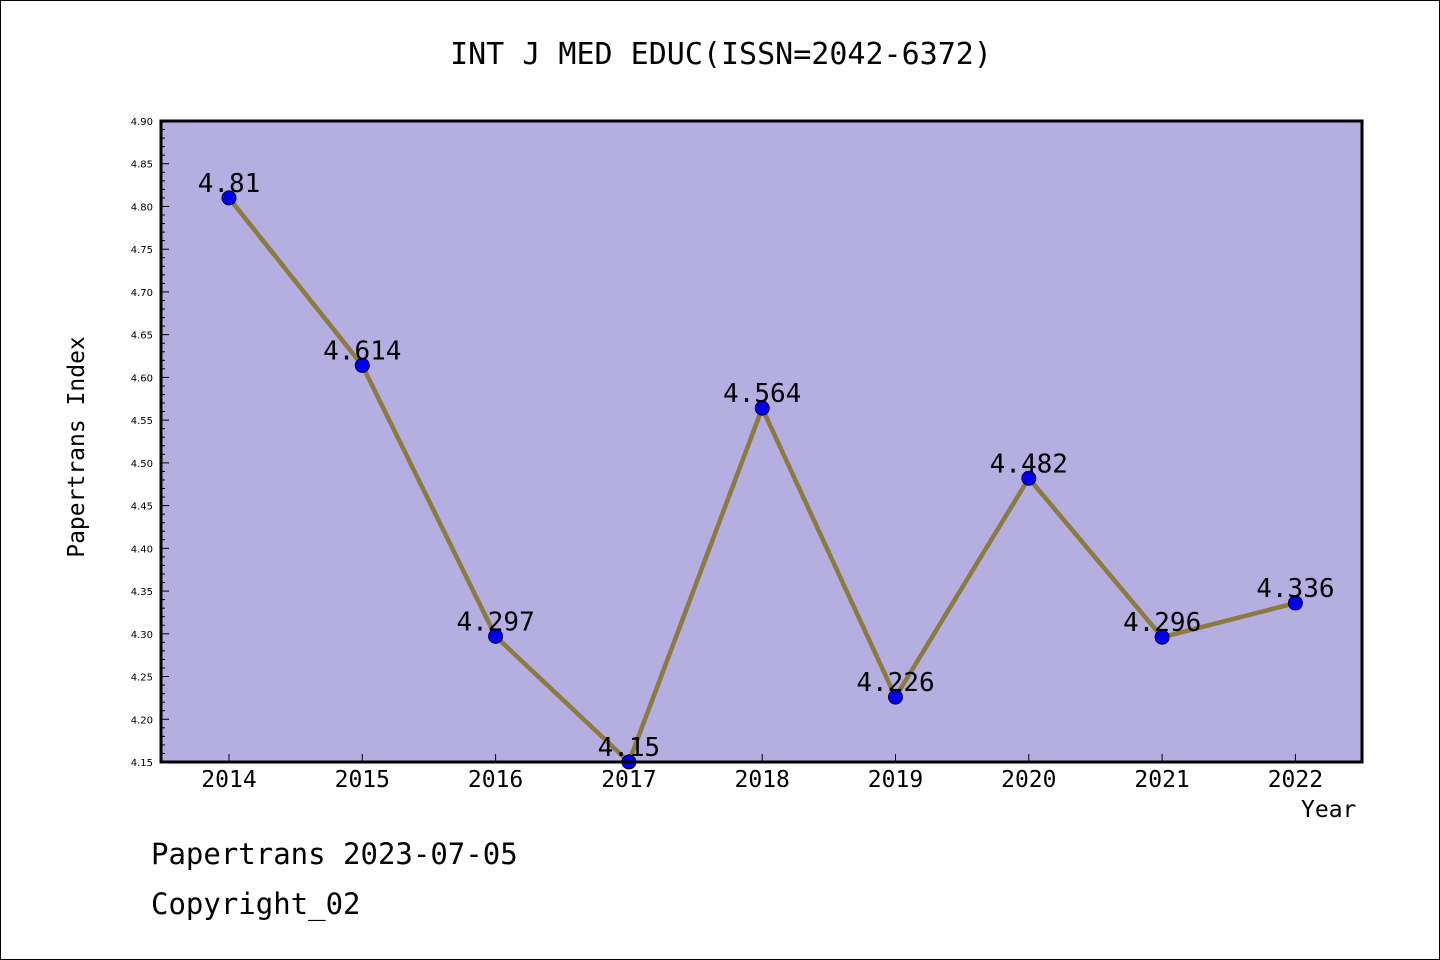  I want to click on footer-copyright: Copyright_02, so click(256, 904).